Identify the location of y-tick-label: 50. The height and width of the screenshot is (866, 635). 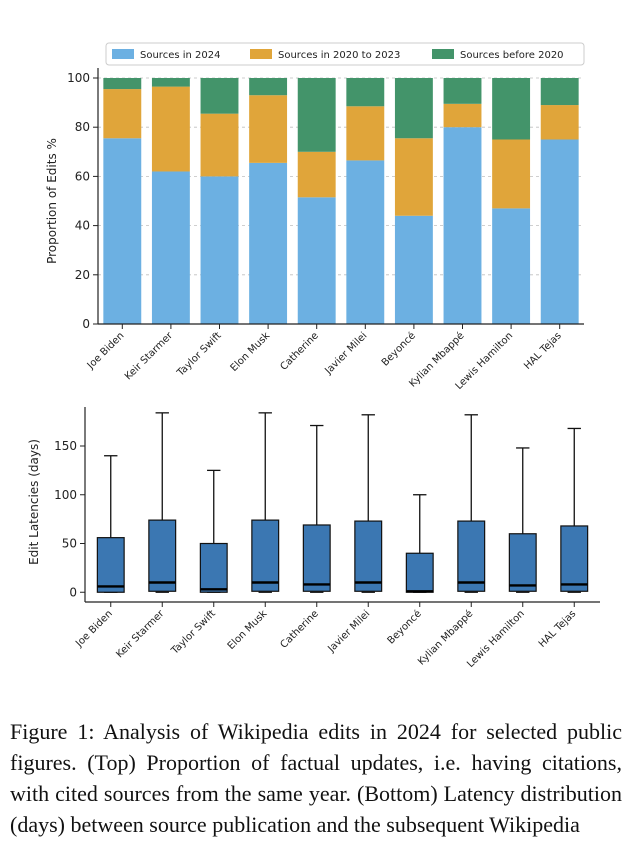
(69, 544).